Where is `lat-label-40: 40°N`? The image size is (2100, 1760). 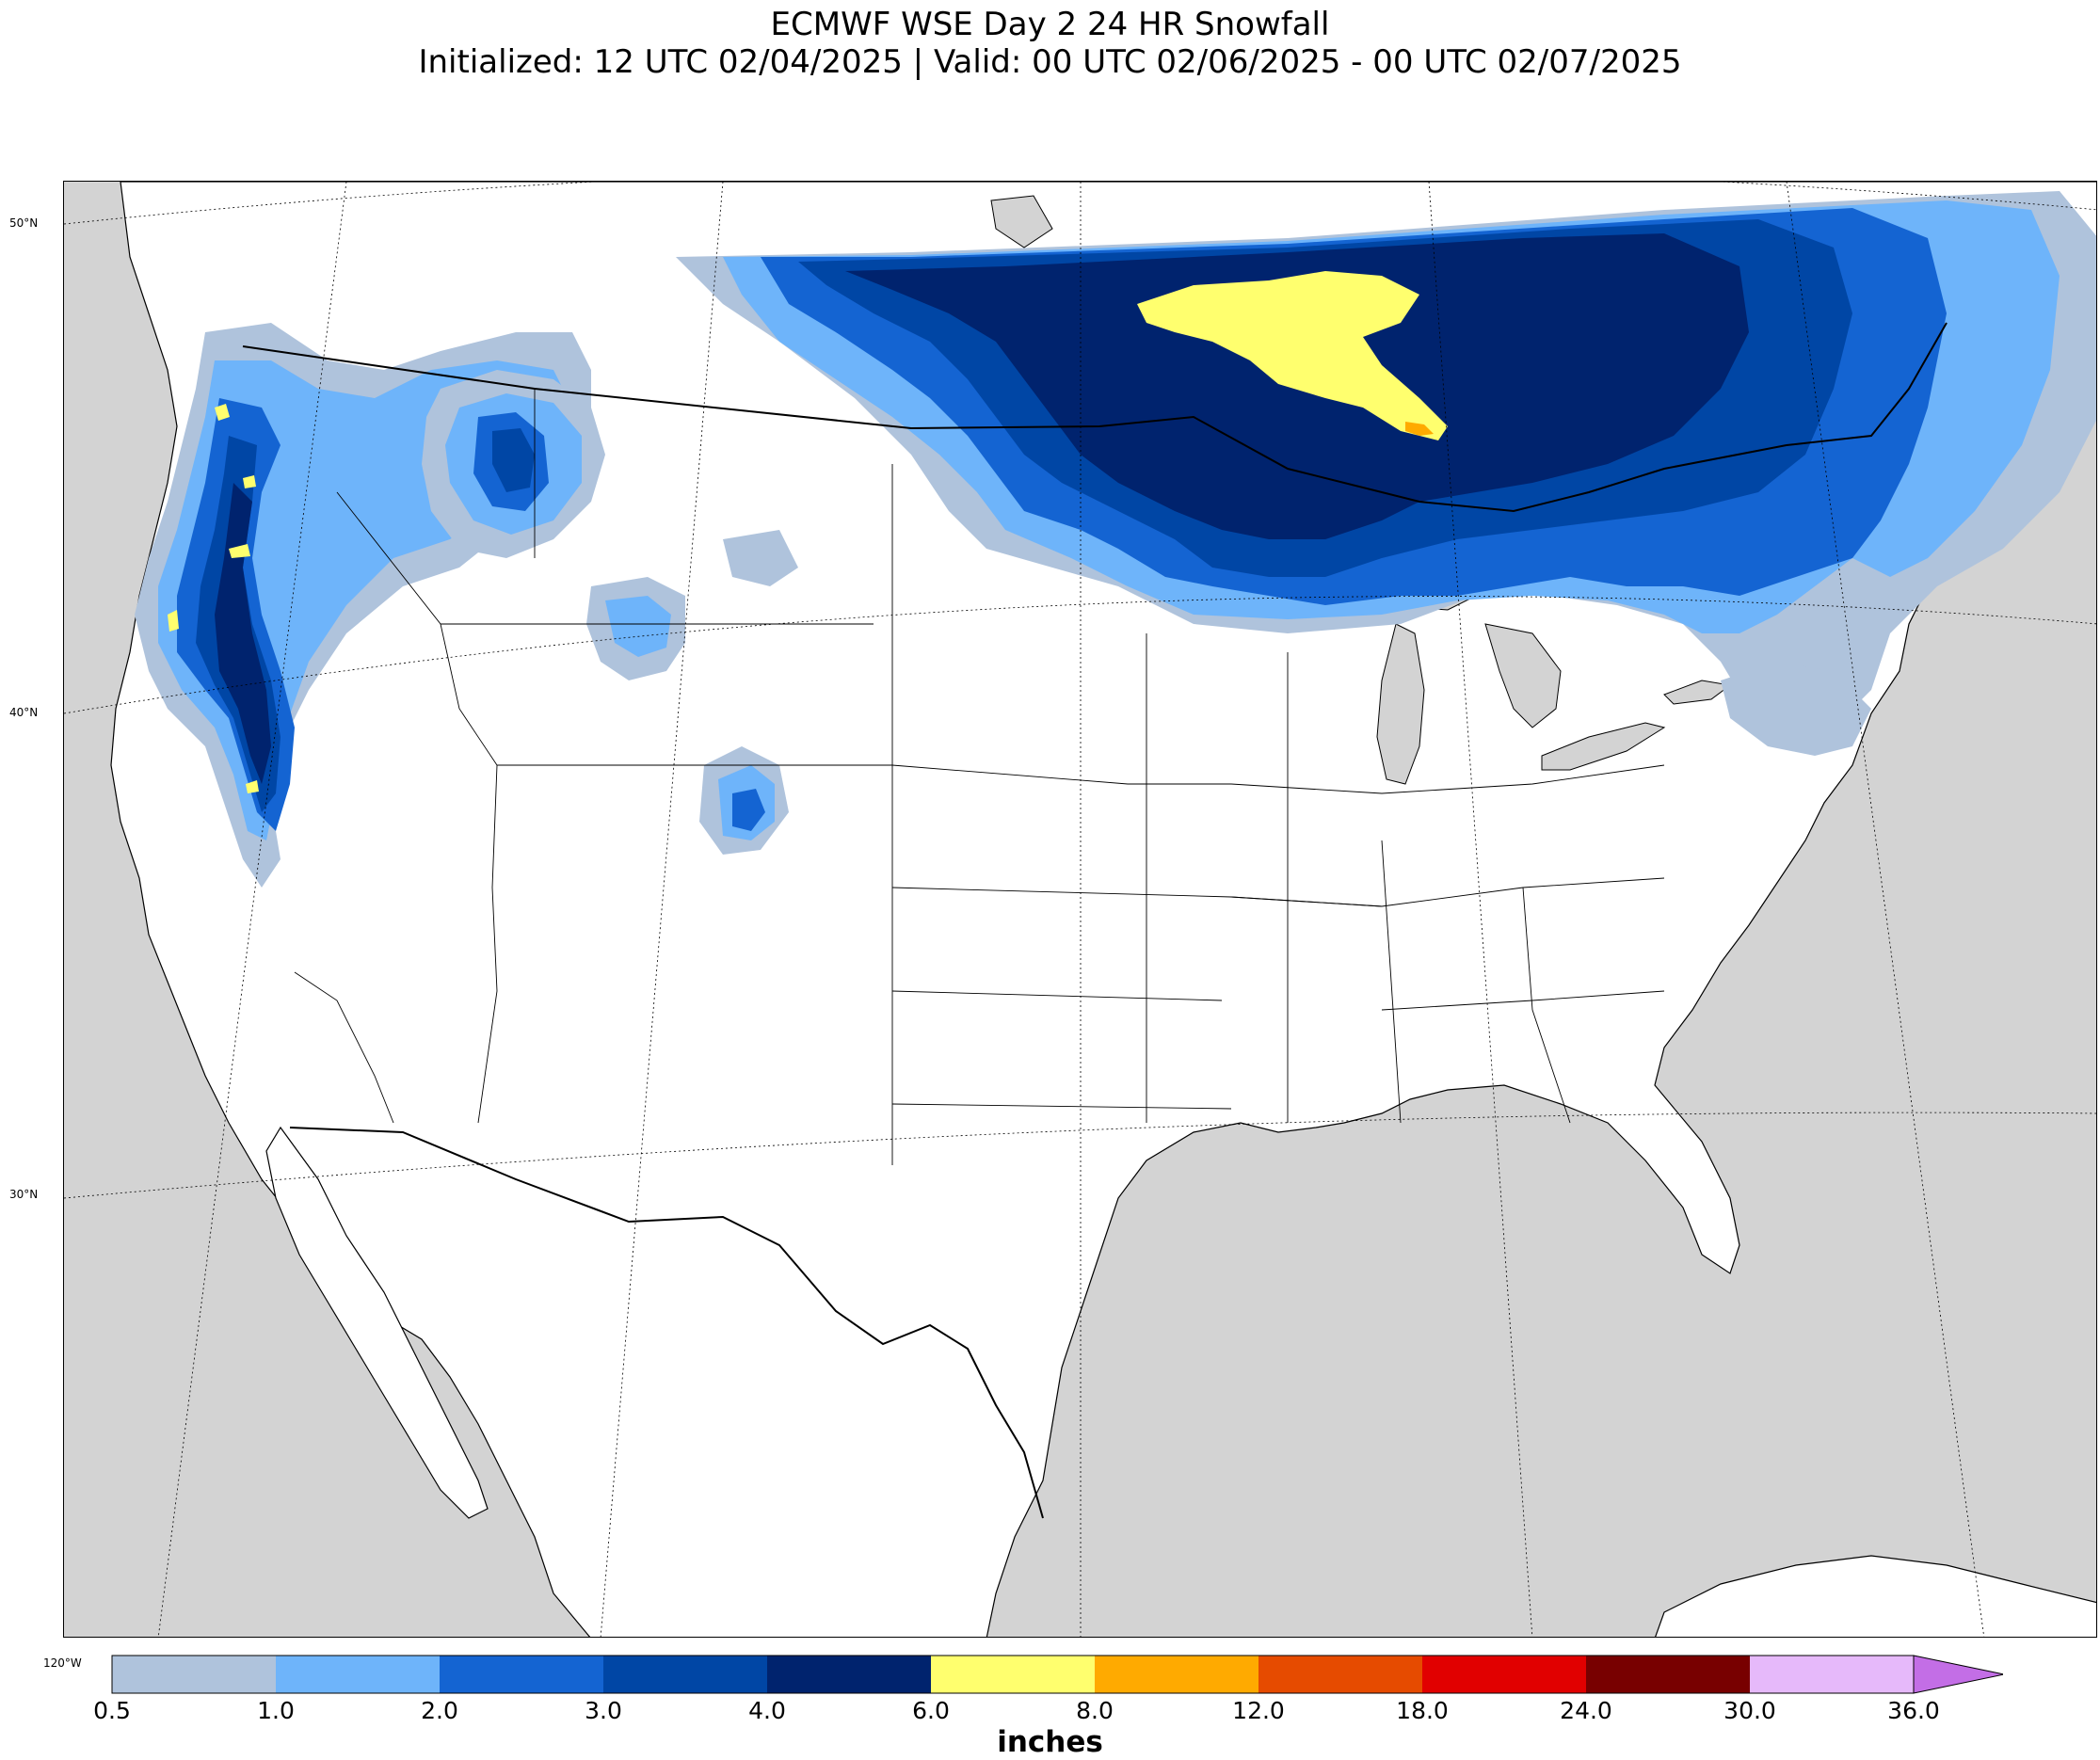
lat-label-40: 40°N is located at coordinates (24, 712).